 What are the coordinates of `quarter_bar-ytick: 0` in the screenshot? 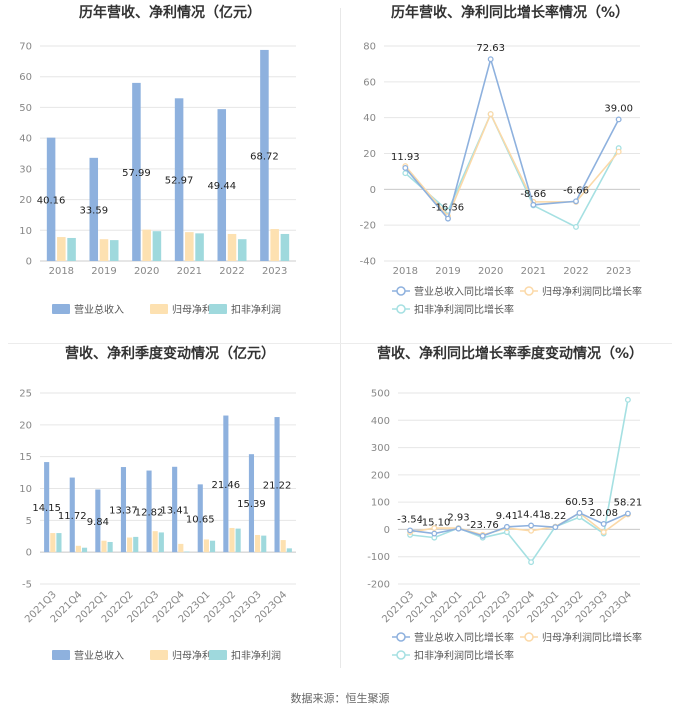 It's located at (29, 553).